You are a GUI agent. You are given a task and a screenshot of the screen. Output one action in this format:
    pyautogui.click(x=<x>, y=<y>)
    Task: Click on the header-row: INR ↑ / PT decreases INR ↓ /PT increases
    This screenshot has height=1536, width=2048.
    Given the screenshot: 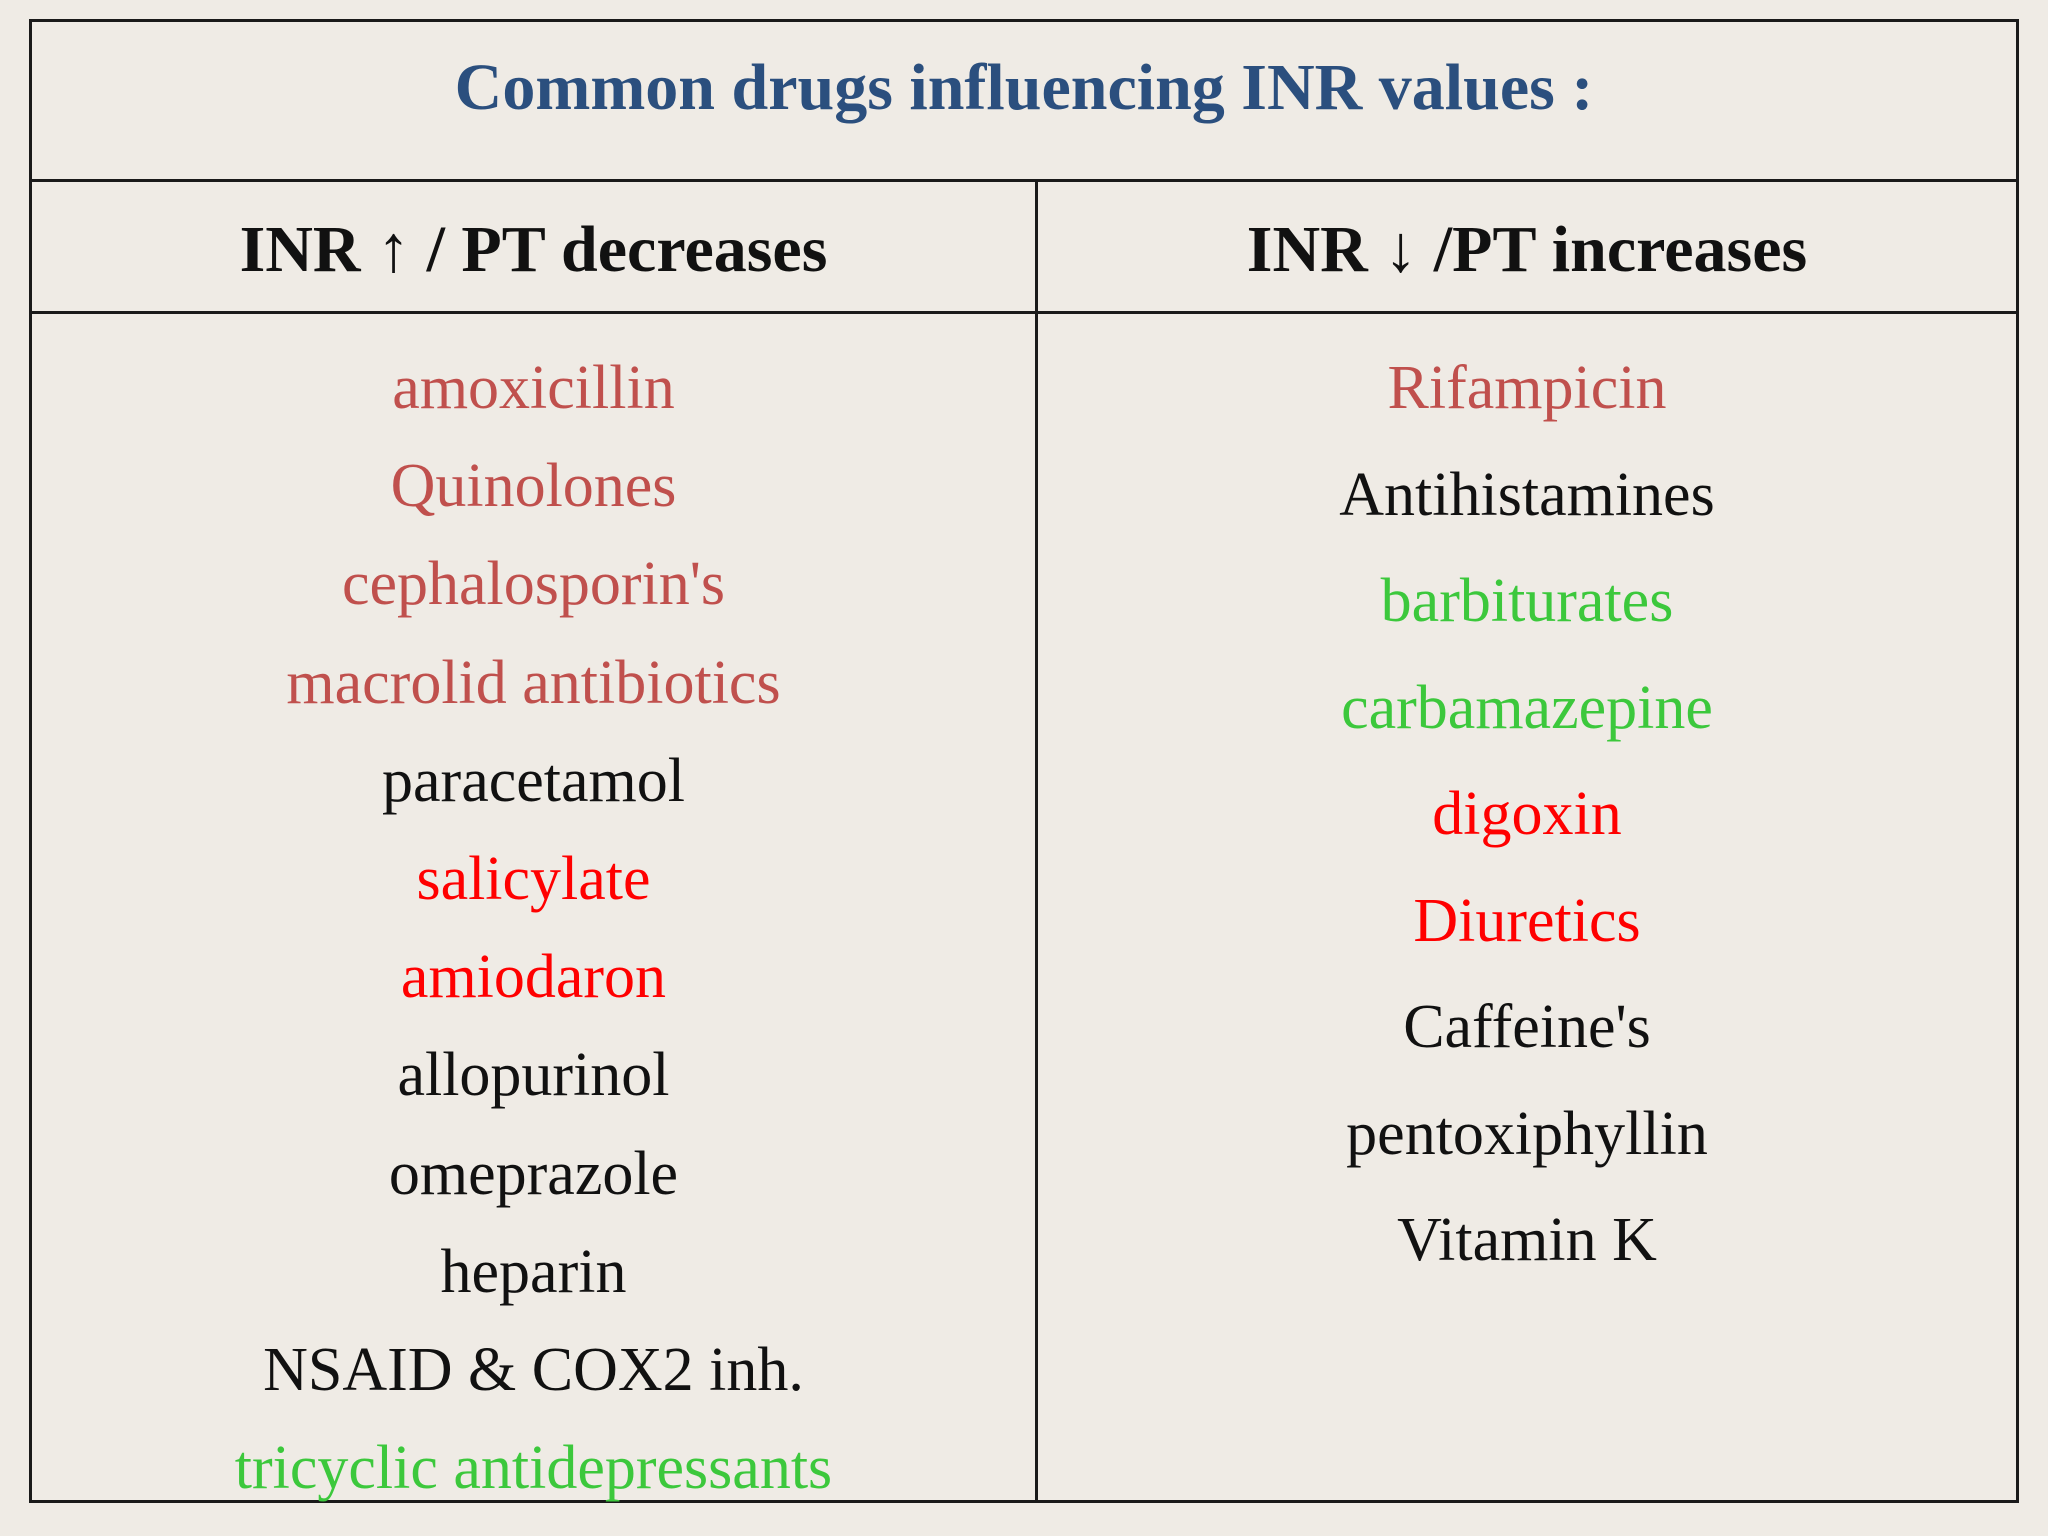 What is the action you would take?
    pyautogui.click(x=1024, y=248)
    